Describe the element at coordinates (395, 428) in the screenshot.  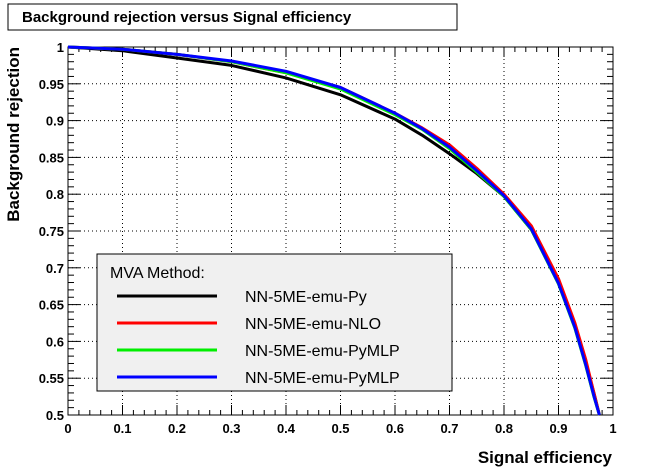
I see `x-tick-label: 0.6` at that location.